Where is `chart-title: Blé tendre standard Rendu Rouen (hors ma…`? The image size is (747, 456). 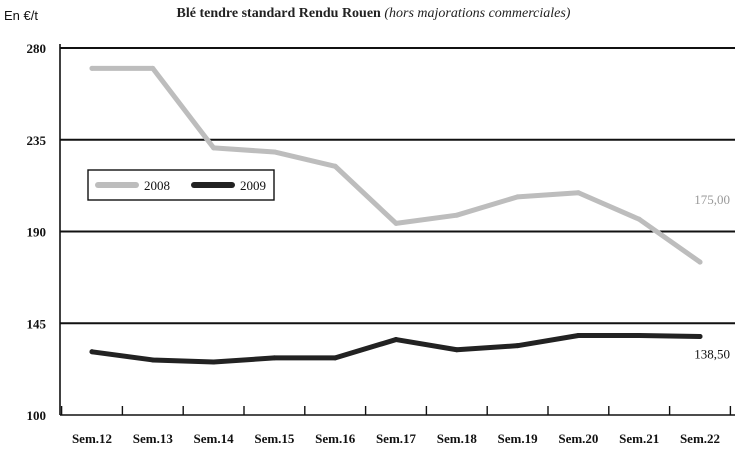 chart-title: Blé tendre standard Rendu Rouen (hors ma… is located at coordinates (373, 14).